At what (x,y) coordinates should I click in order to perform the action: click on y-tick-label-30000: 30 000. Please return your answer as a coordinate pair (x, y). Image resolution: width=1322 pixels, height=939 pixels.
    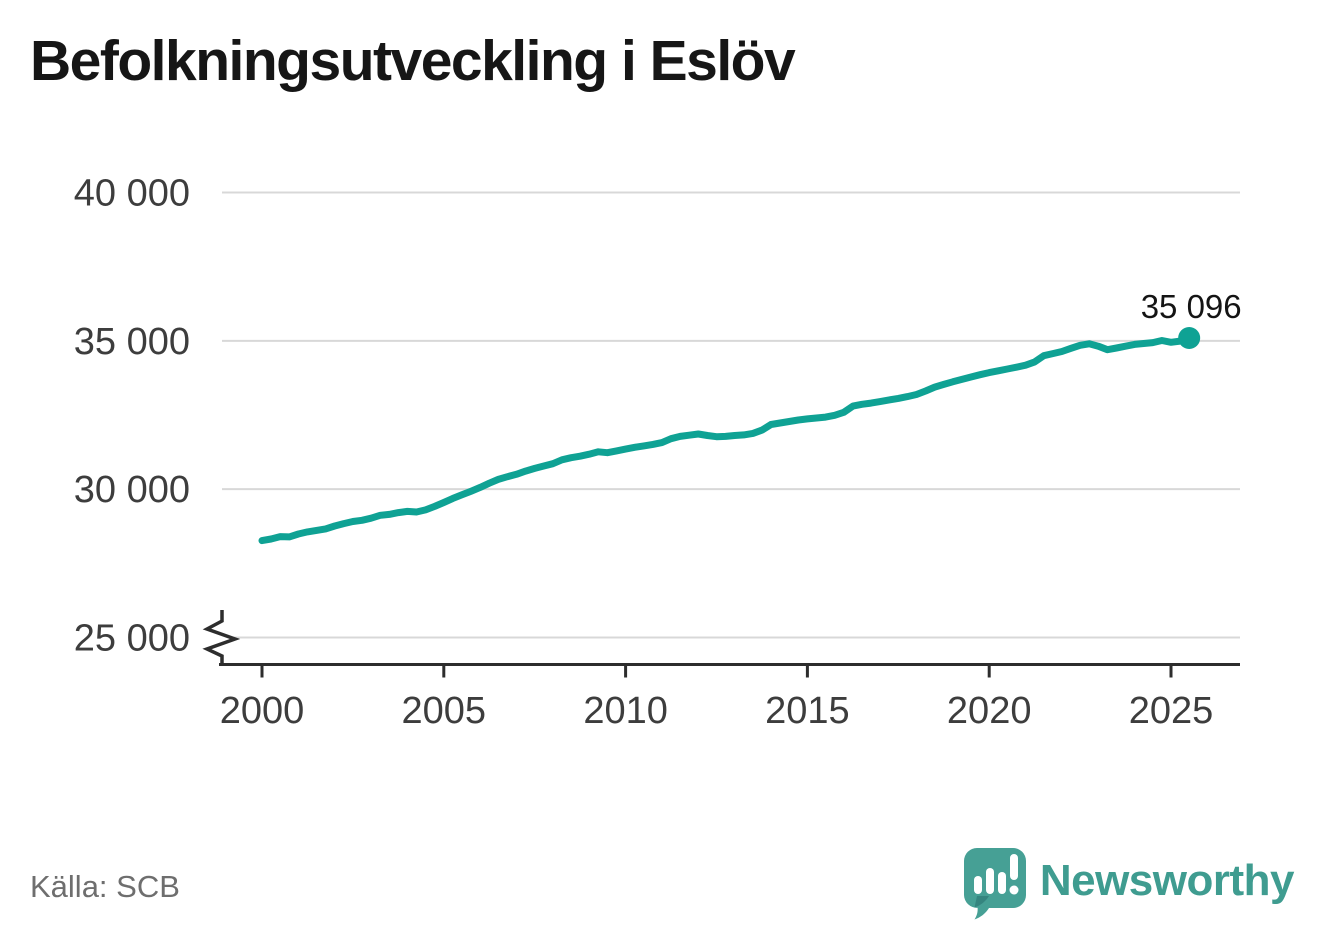
    Looking at the image, I should click on (132, 490).